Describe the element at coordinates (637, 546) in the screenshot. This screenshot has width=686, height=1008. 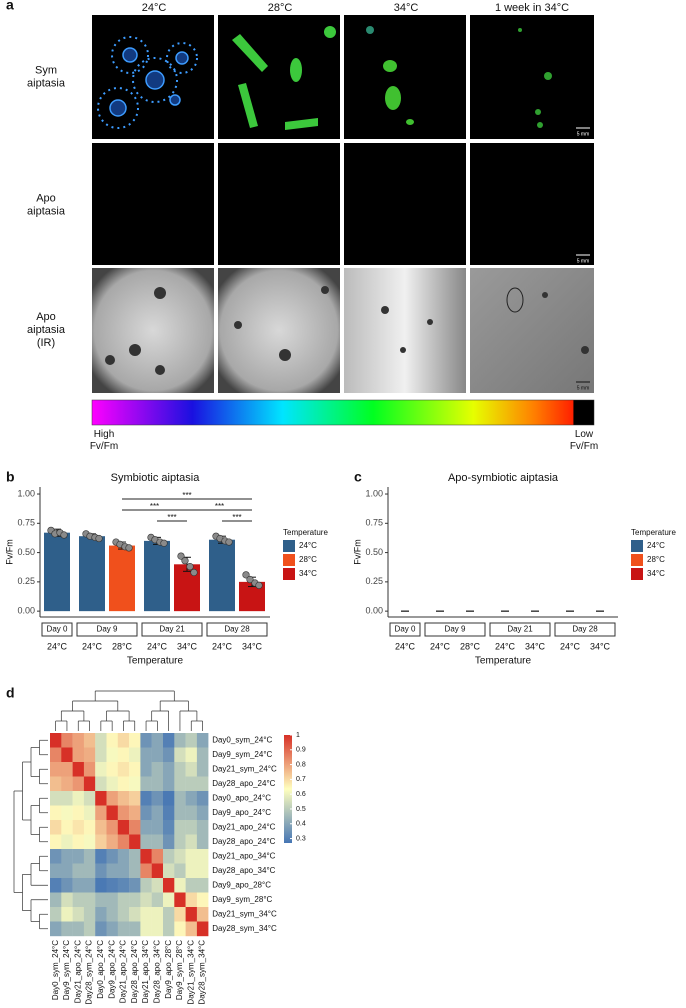
I see `legend-swatch` at that location.